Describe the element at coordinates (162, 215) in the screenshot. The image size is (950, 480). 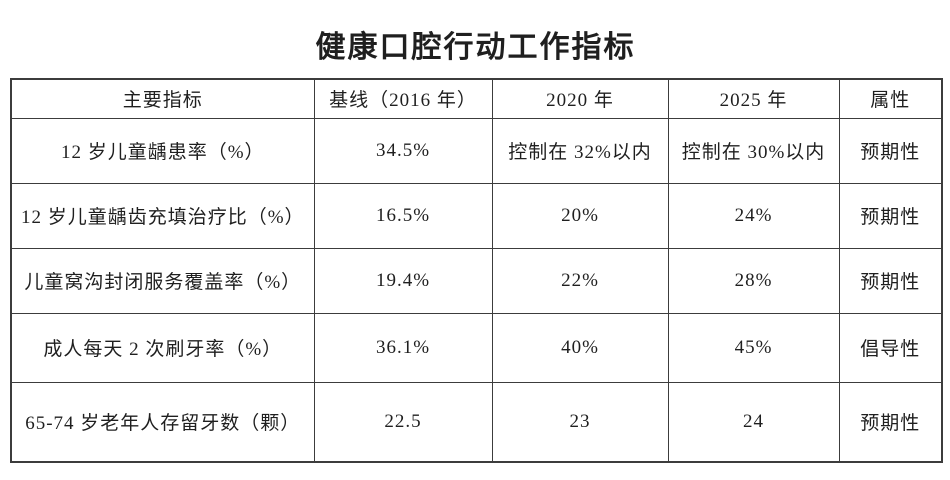
I see `cell-indicator: 12 岁儿童龋齿充填治疗比（%）` at that location.